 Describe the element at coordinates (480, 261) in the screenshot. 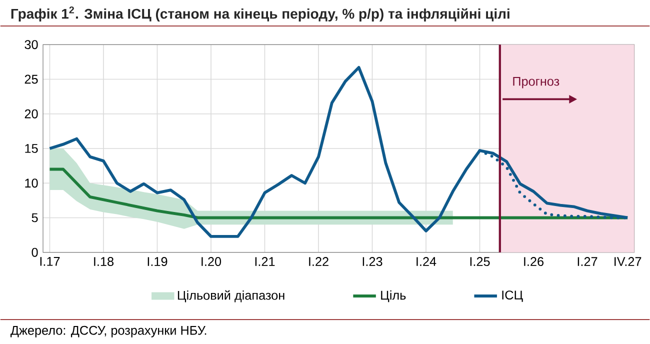

I see `x-tick-label: I.25` at that location.